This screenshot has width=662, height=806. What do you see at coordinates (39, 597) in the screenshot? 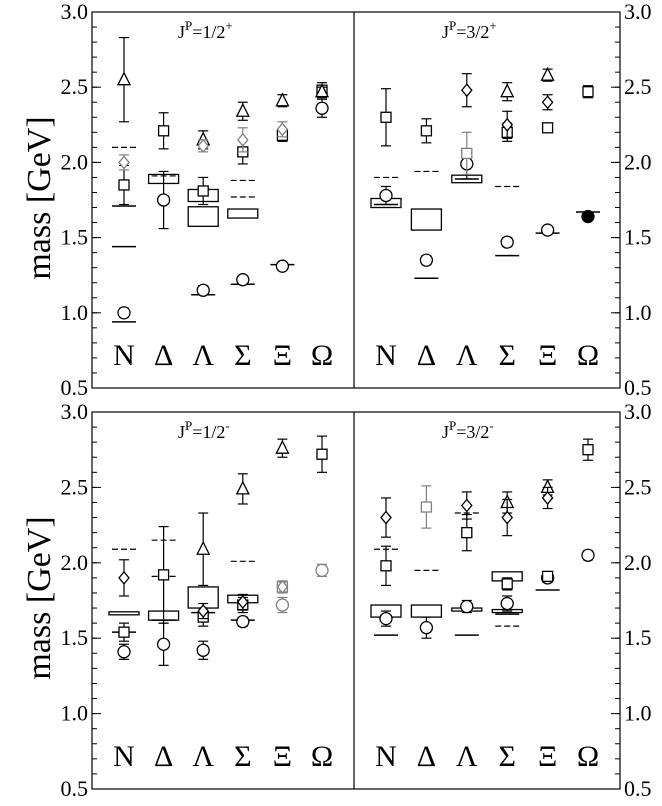
I see `y-axis-label-bottom: mass [GeV]` at bounding box center [39, 597].